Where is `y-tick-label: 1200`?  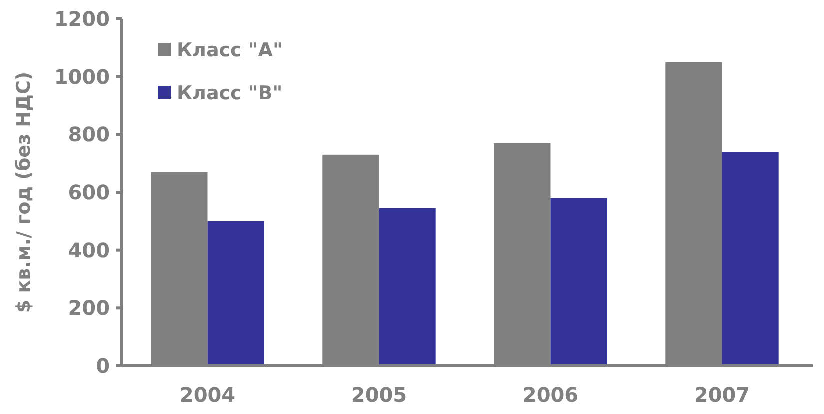
y-tick-label: 1200 is located at coordinates (82, 19).